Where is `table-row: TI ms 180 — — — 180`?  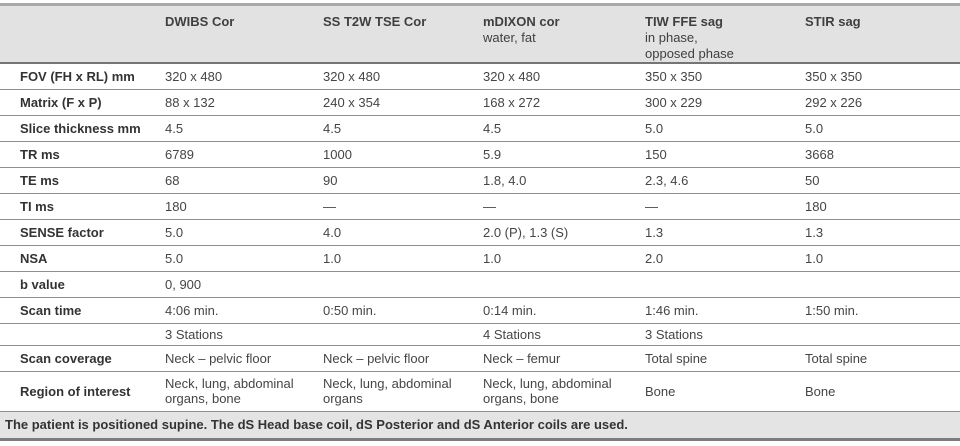
table-row: TI ms 180 — — — 180 is located at coordinates (480, 206).